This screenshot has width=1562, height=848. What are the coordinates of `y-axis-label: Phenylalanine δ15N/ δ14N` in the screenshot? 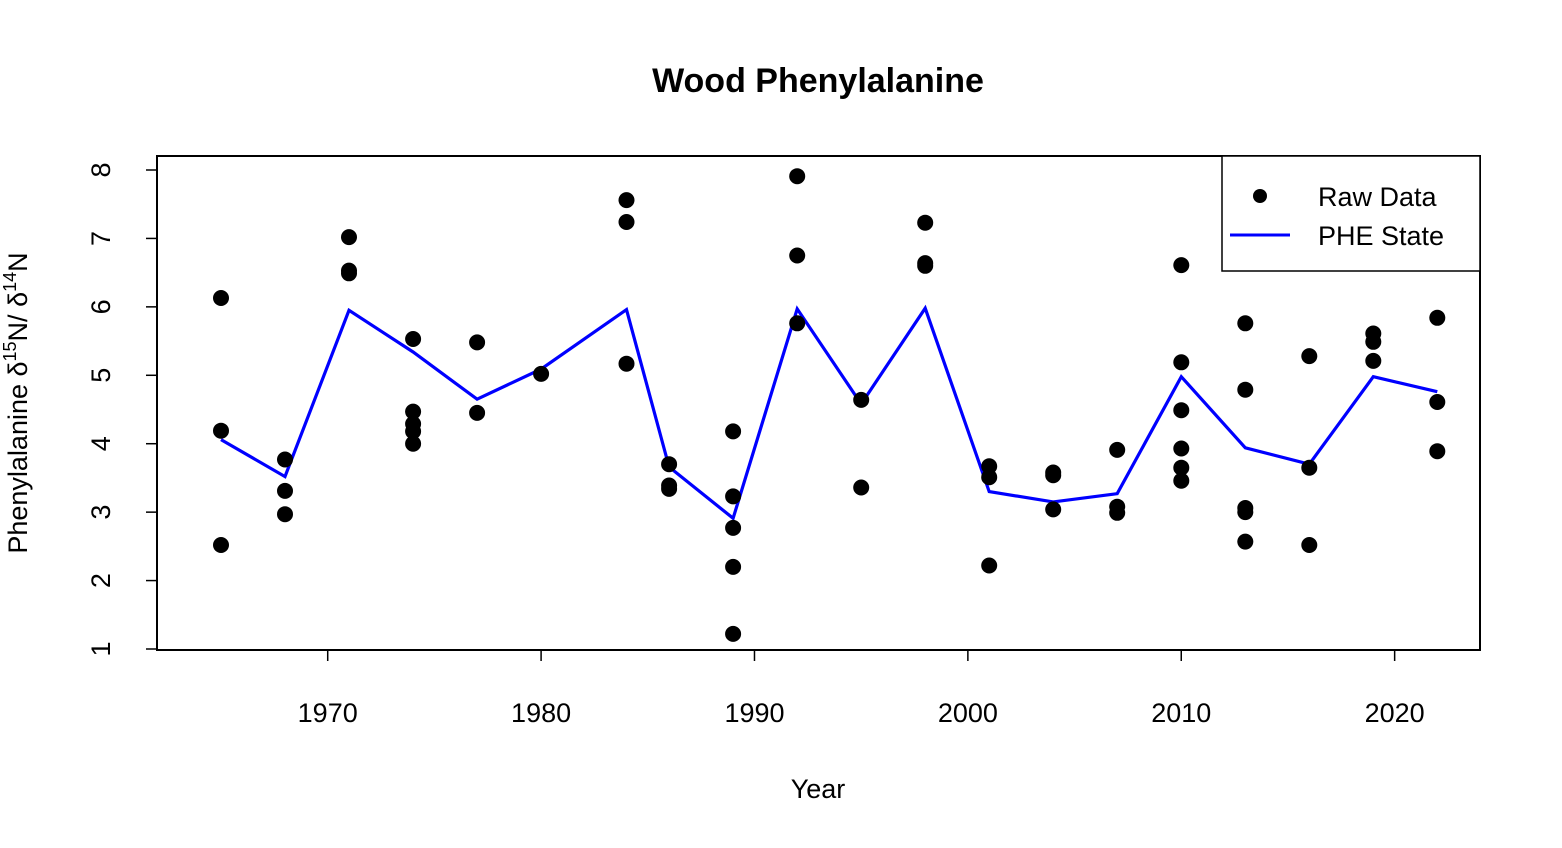 It's located at (16, 402).